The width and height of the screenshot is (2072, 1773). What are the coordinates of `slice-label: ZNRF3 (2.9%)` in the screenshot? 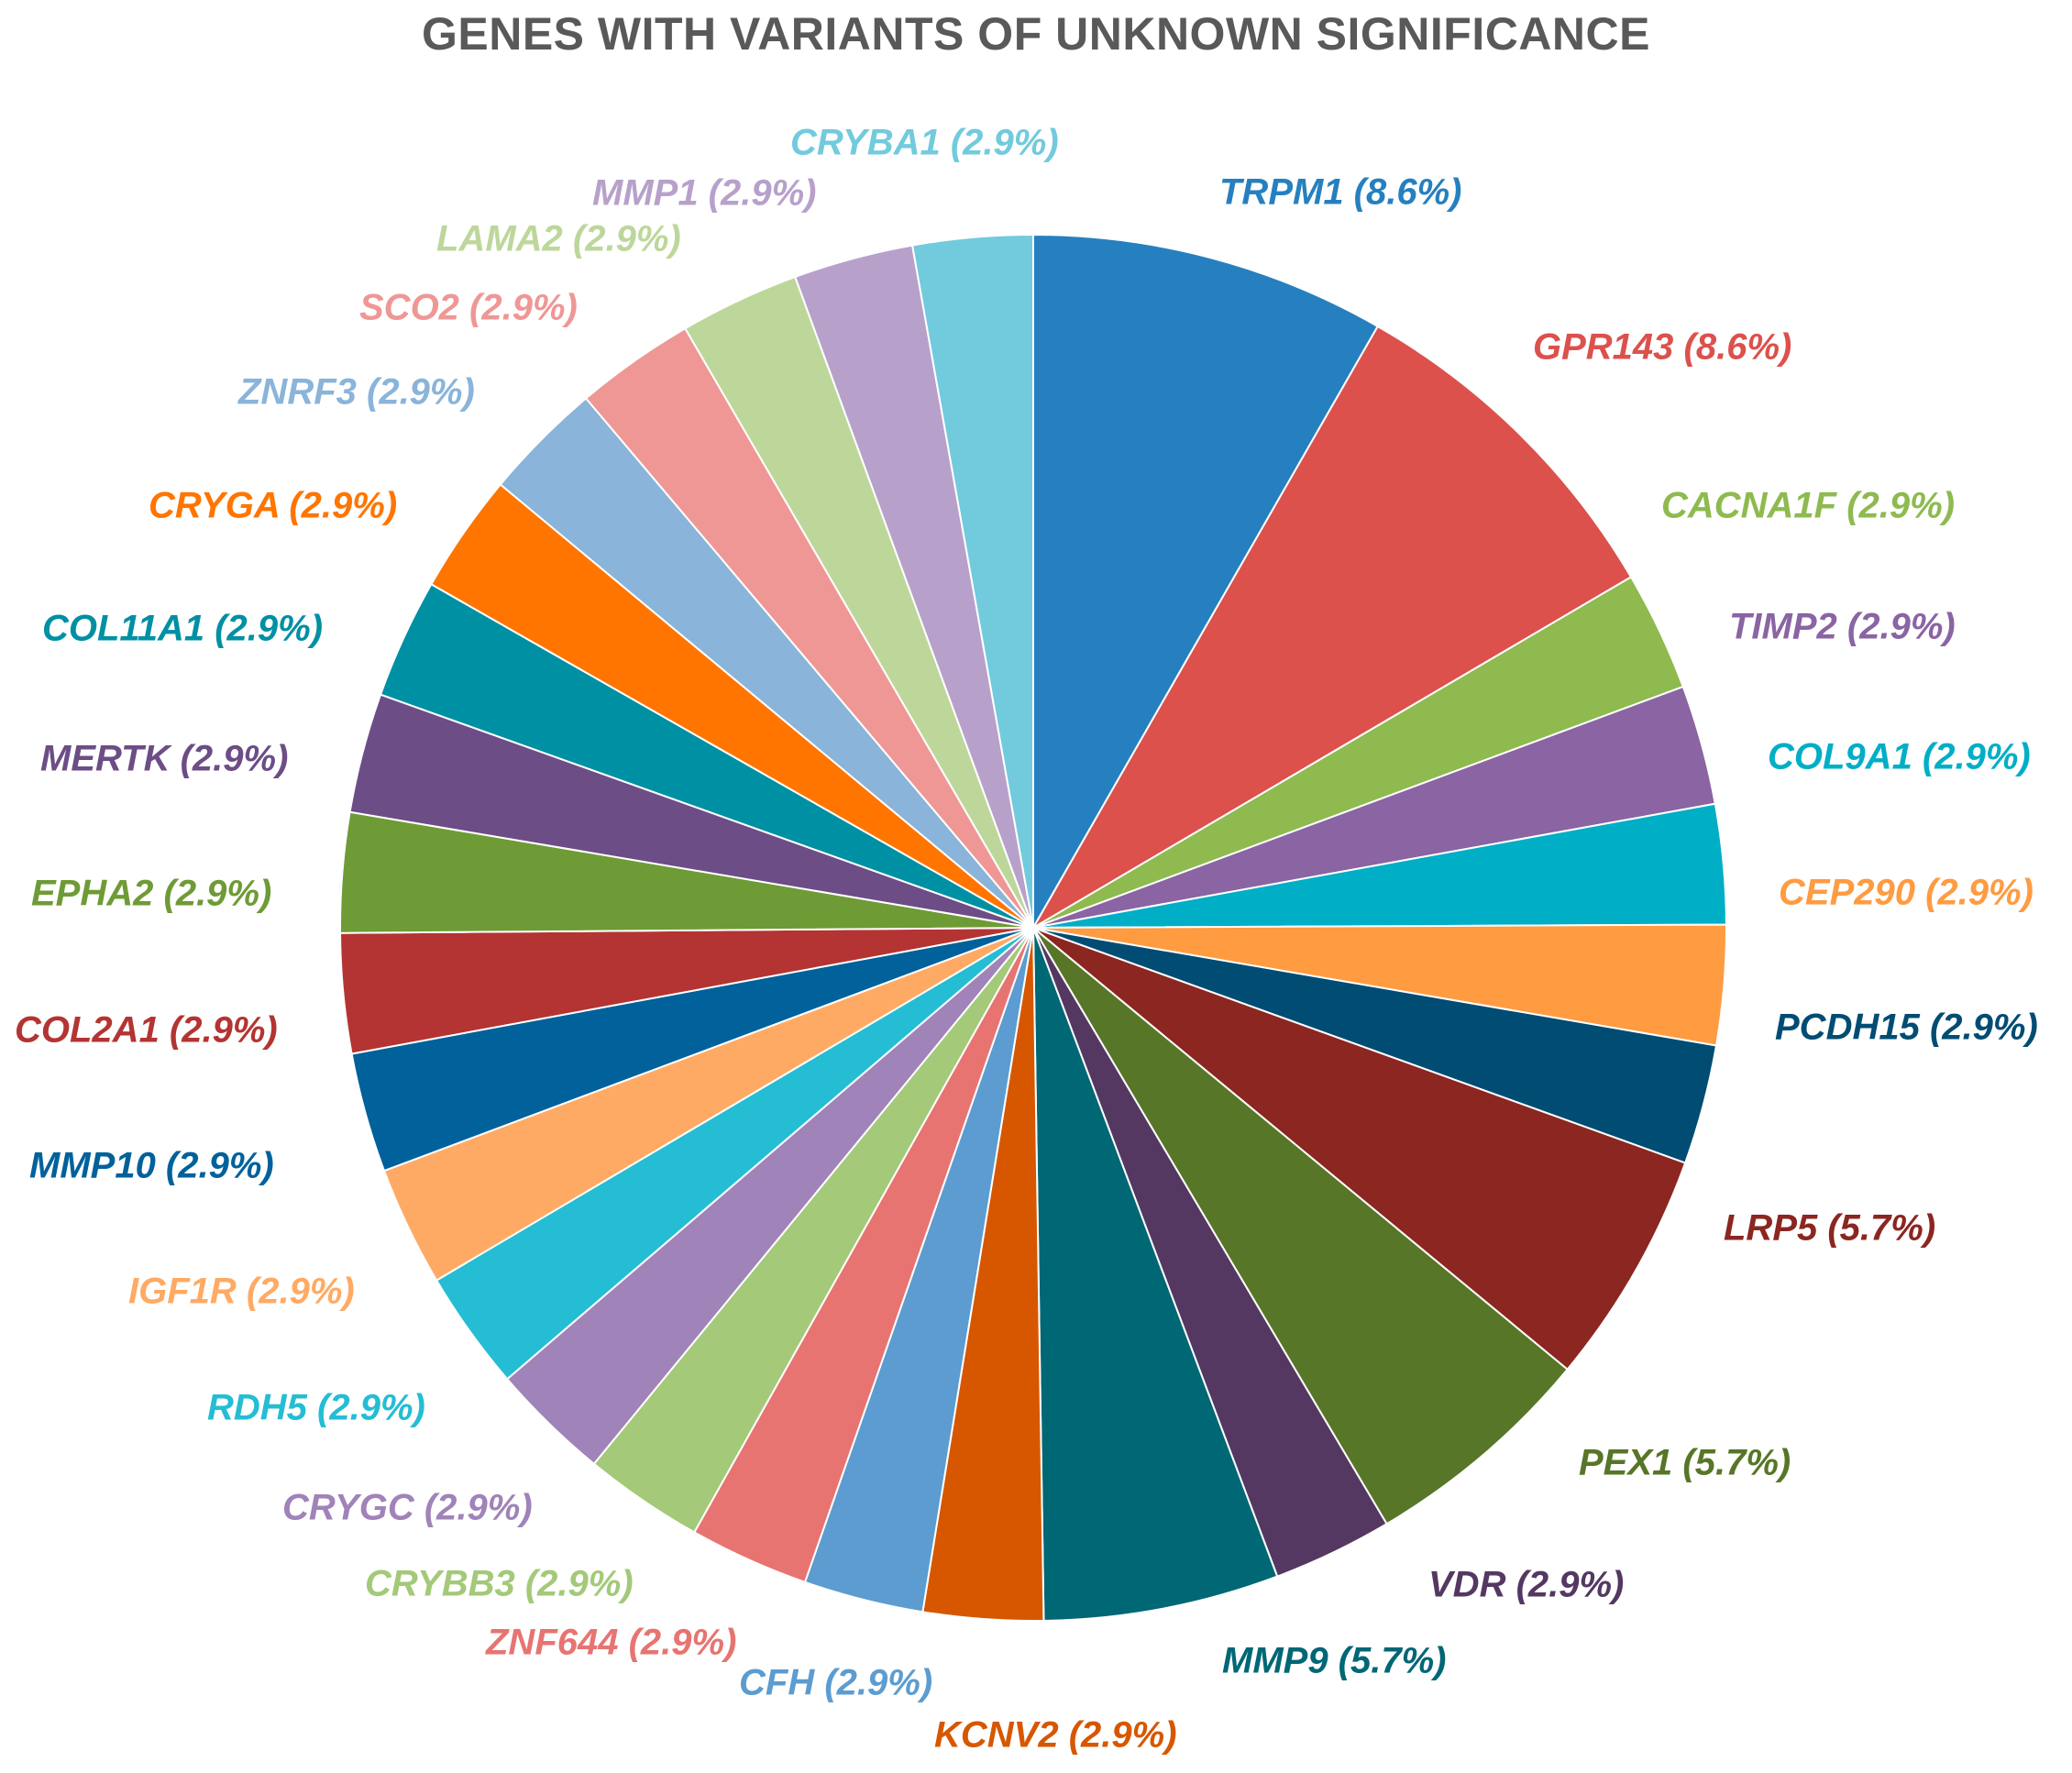 It's located at (356, 392).